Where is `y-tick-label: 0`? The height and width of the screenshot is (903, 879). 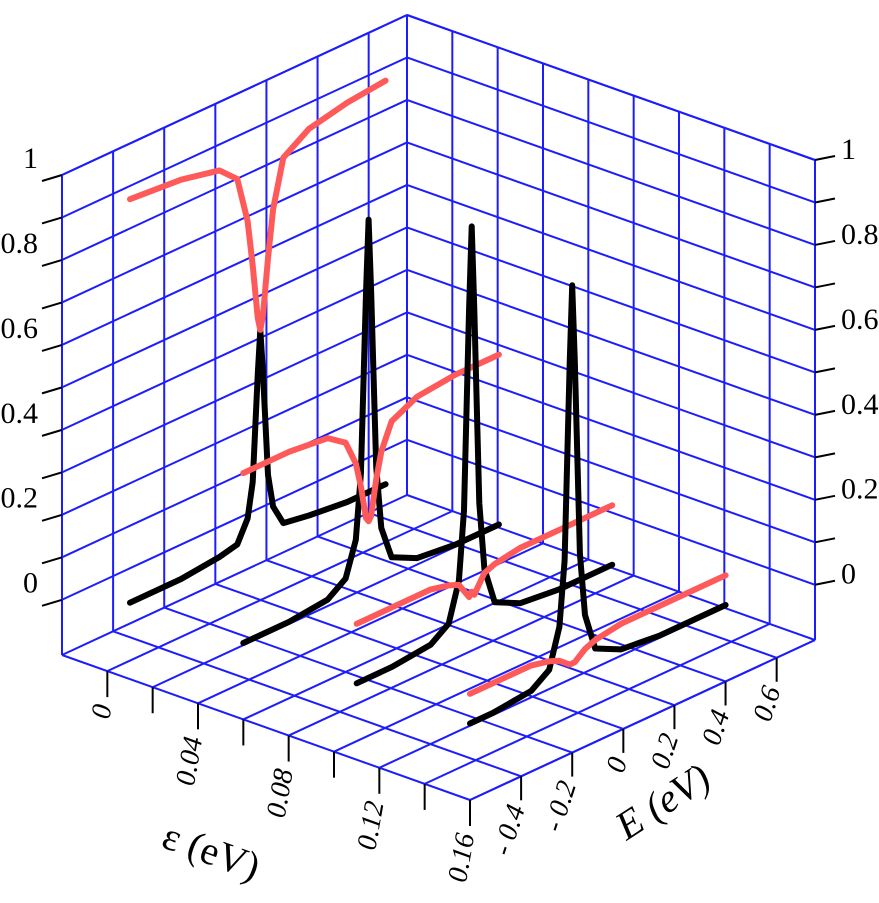
y-tick-label: 0 is located at coordinates (617, 764).